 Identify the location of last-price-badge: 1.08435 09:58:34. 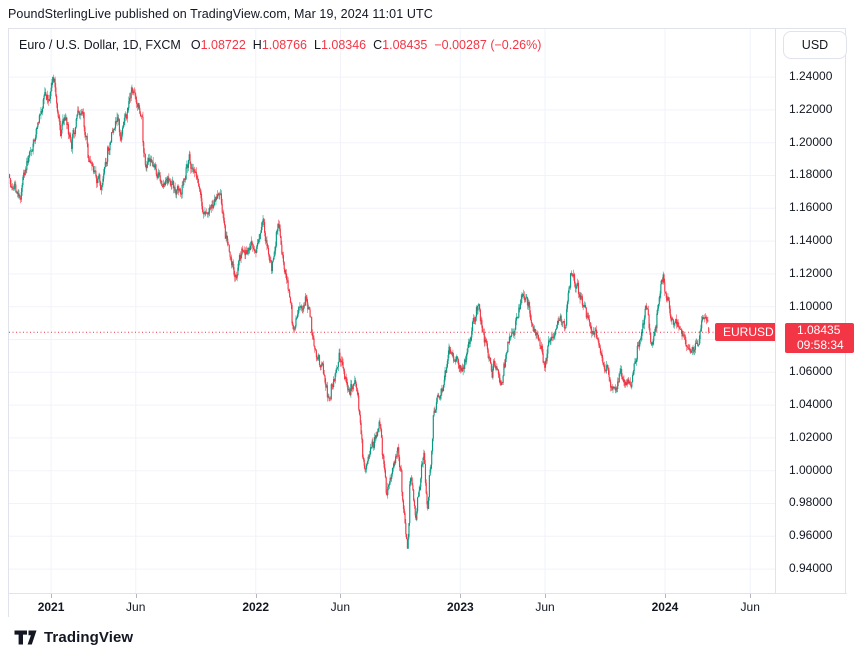
(819, 338).